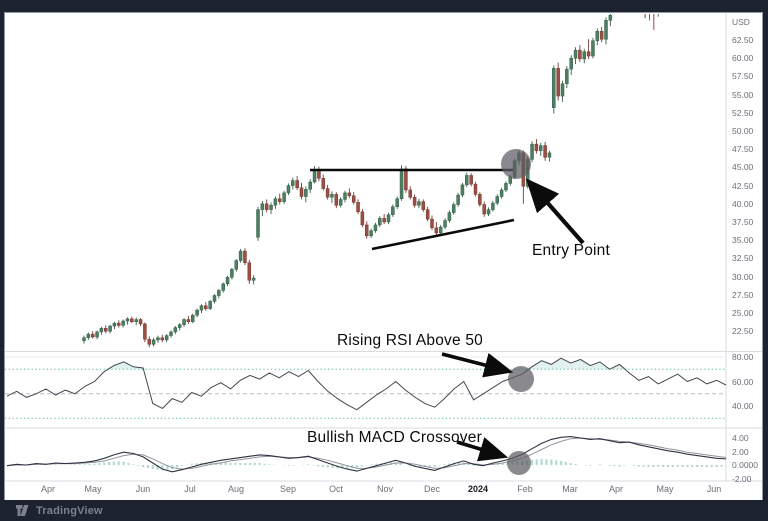 The image size is (768, 521). I want to click on bullish-macd-label: Bullish MACD Crossover, so click(394, 437).